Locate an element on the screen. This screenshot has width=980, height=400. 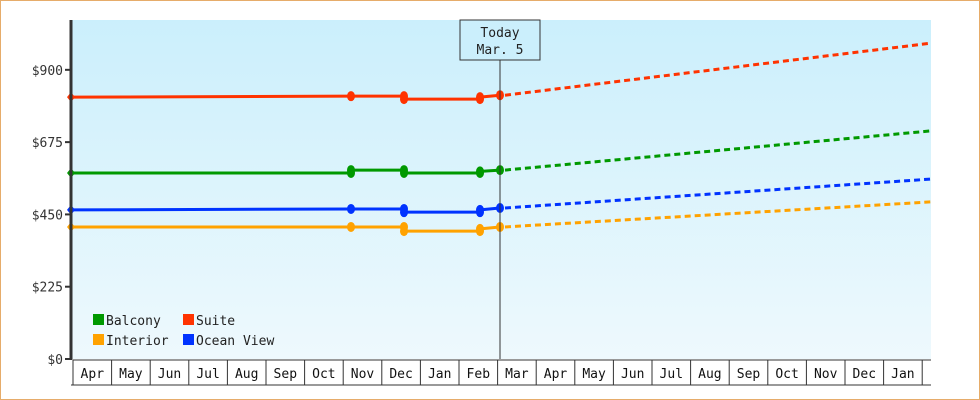
x-tick-label: Feb is located at coordinates (479, 374).